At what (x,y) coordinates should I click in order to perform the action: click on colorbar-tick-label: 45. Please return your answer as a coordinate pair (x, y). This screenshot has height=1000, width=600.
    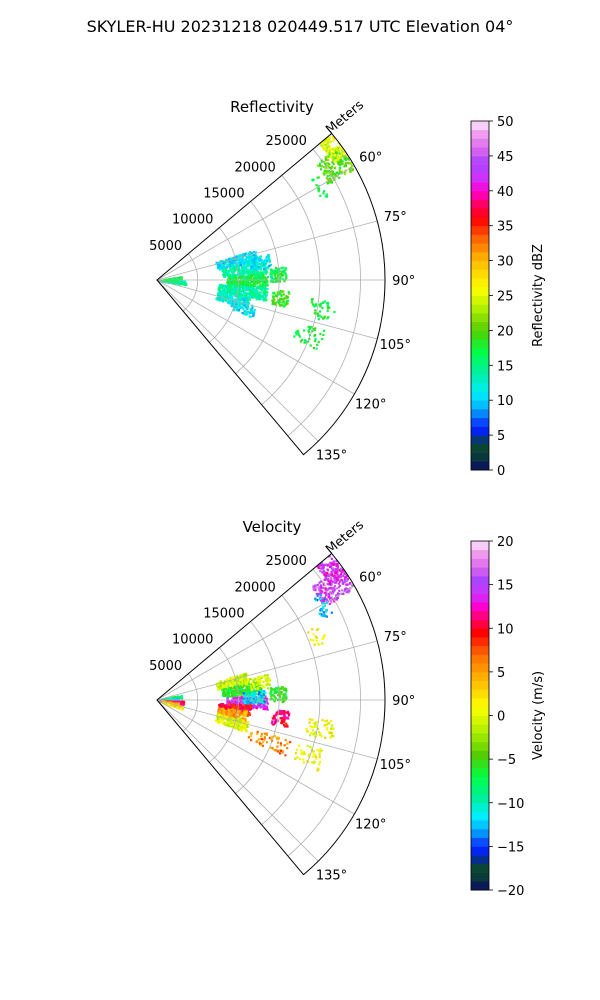
    Looking at the image, I should click on (505, 157).